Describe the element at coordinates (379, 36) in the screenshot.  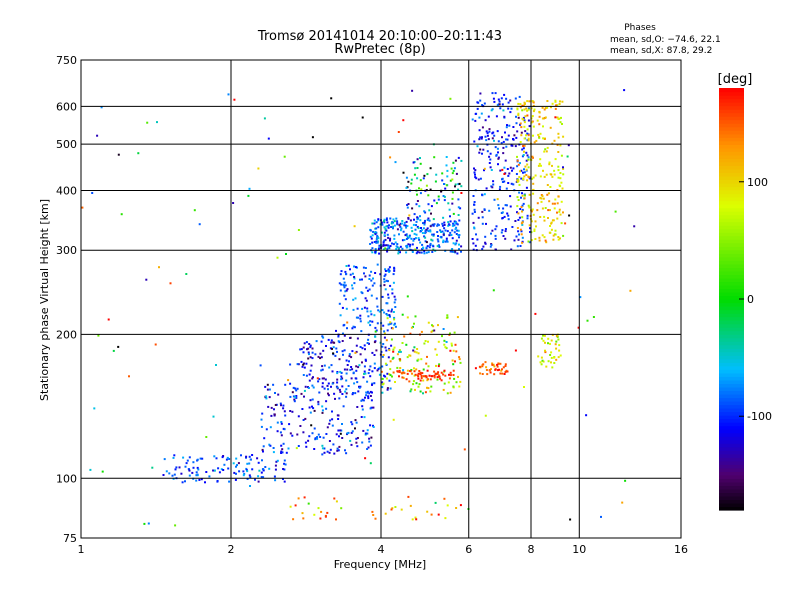
I see `chart-title: Tromsø 20141014 20:10:00–20:11:43` at that location.